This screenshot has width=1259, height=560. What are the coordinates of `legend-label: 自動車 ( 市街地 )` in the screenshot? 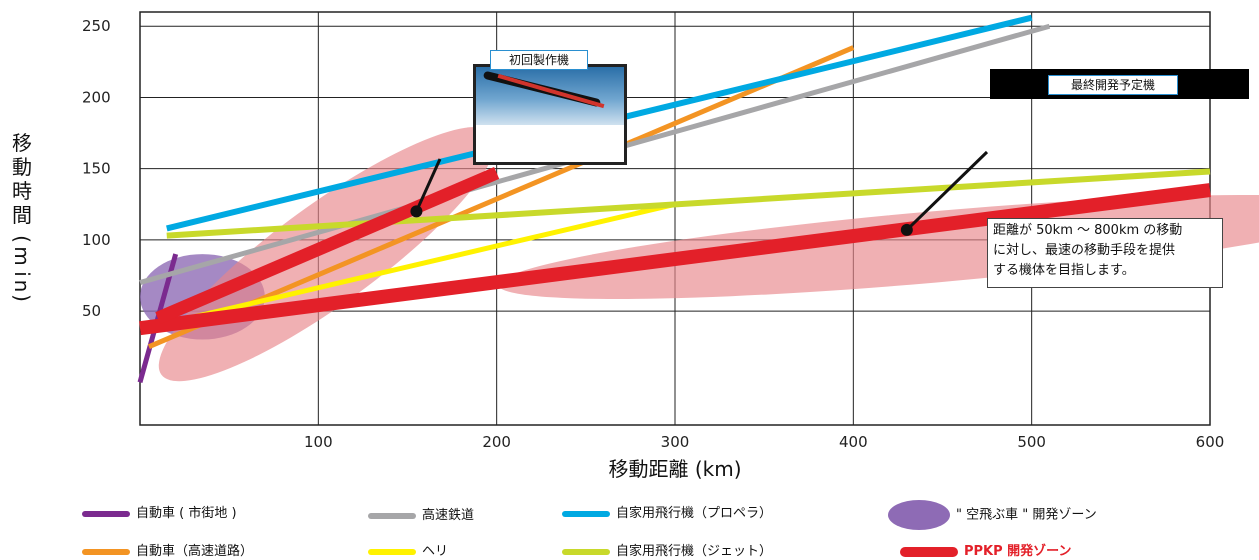 It's located at (186, 513).